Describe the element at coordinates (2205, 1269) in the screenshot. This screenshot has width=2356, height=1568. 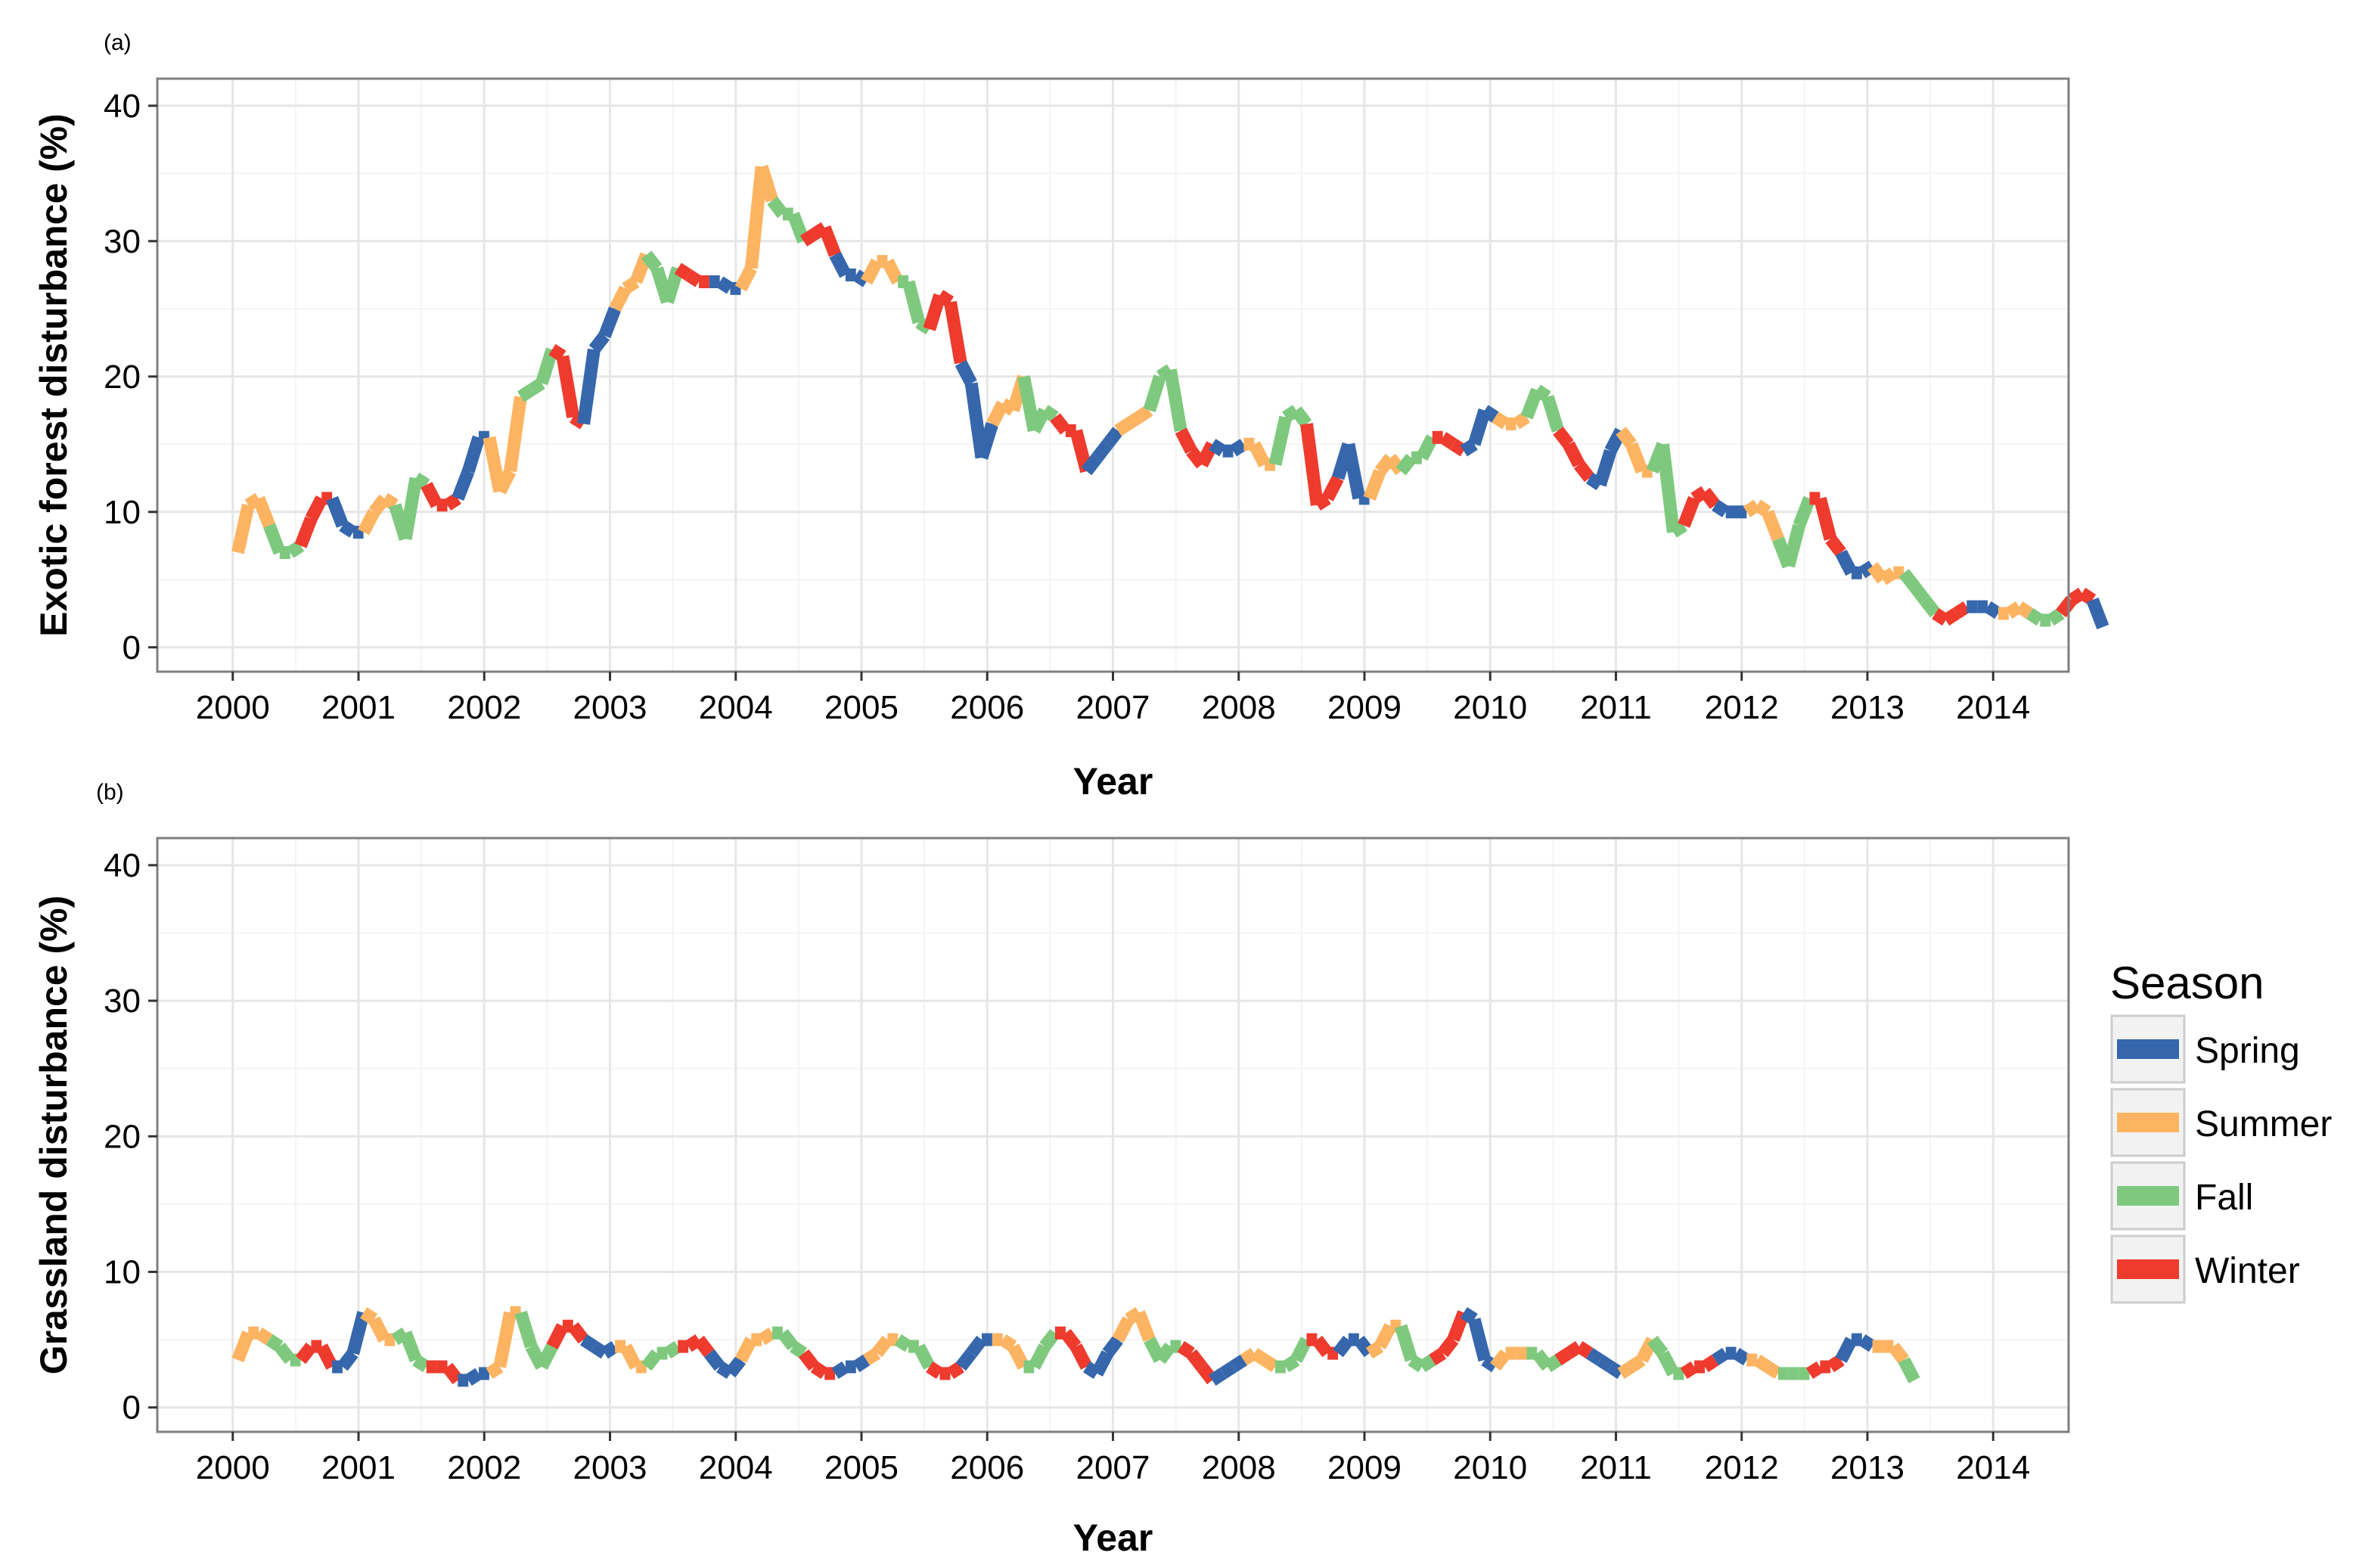
I see `legend-item-winter: Winter` at that location.